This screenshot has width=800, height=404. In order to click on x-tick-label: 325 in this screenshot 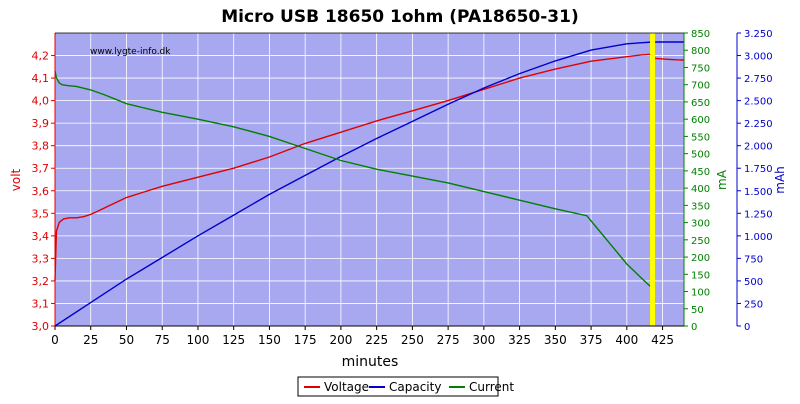, I will do `click(519, 340)`.